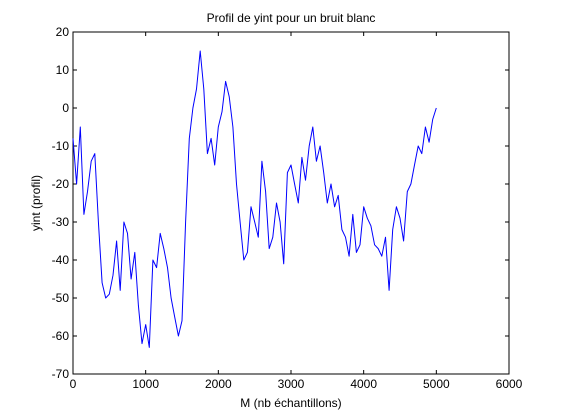  Describe the element at coordinates (291, 384) in the screenshot. I see `x-tick-label: 3000` at that location.